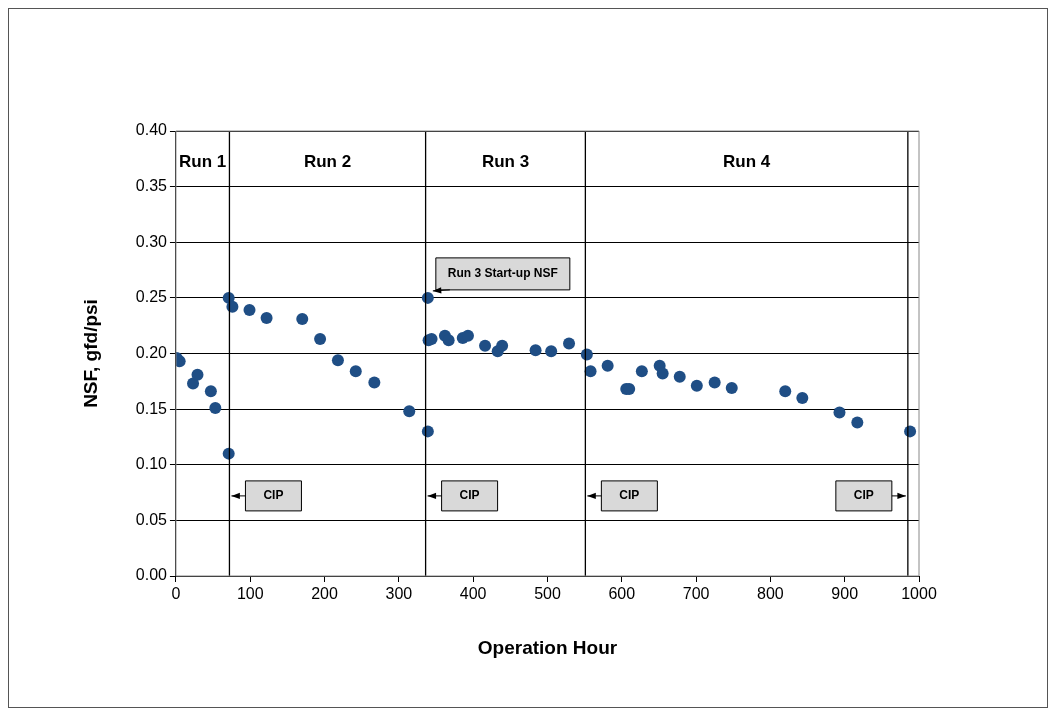 The width and height of the screenshot is (1054, 710). What do you see at coordinates (151, 297) in the screenshot?
I see `y-tick-label: 0.25` at bounding box center [151, 297].